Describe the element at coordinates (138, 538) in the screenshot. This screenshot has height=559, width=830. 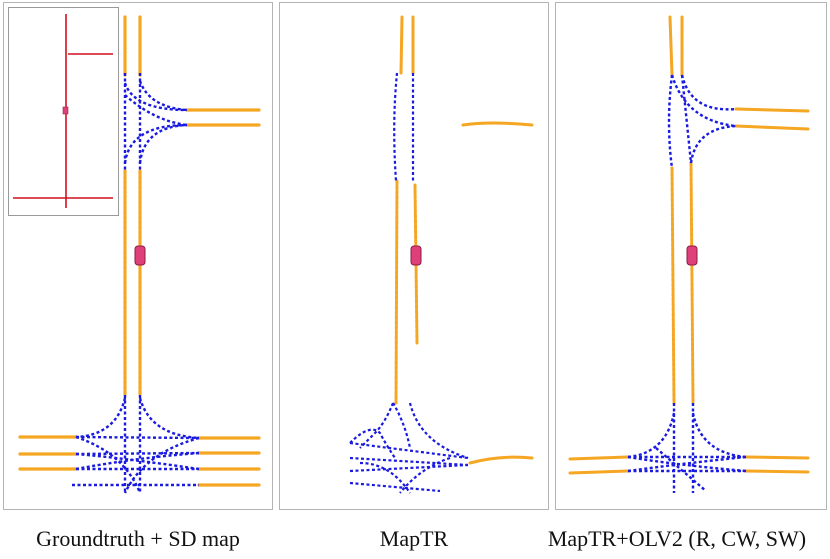
I see `caption-groundtruth: Groundtruth + SD map` at that location.